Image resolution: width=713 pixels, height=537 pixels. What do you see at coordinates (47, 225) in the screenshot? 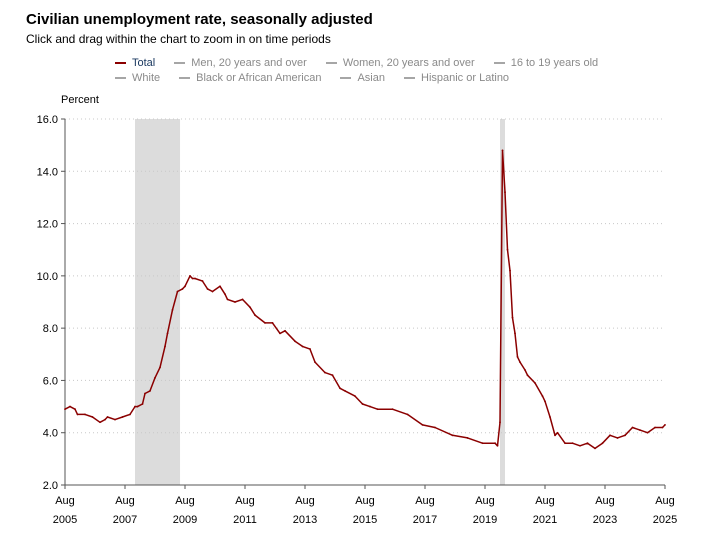
I see `y-tick-label: 12.0` at bounding box center [47, 225].